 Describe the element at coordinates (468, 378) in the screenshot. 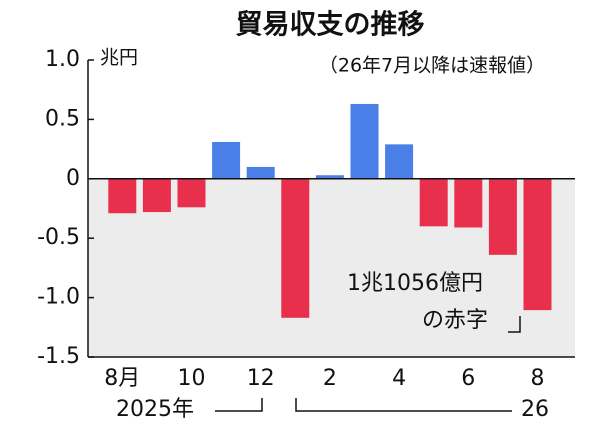

I see `x-tick-label: 6` at that location.